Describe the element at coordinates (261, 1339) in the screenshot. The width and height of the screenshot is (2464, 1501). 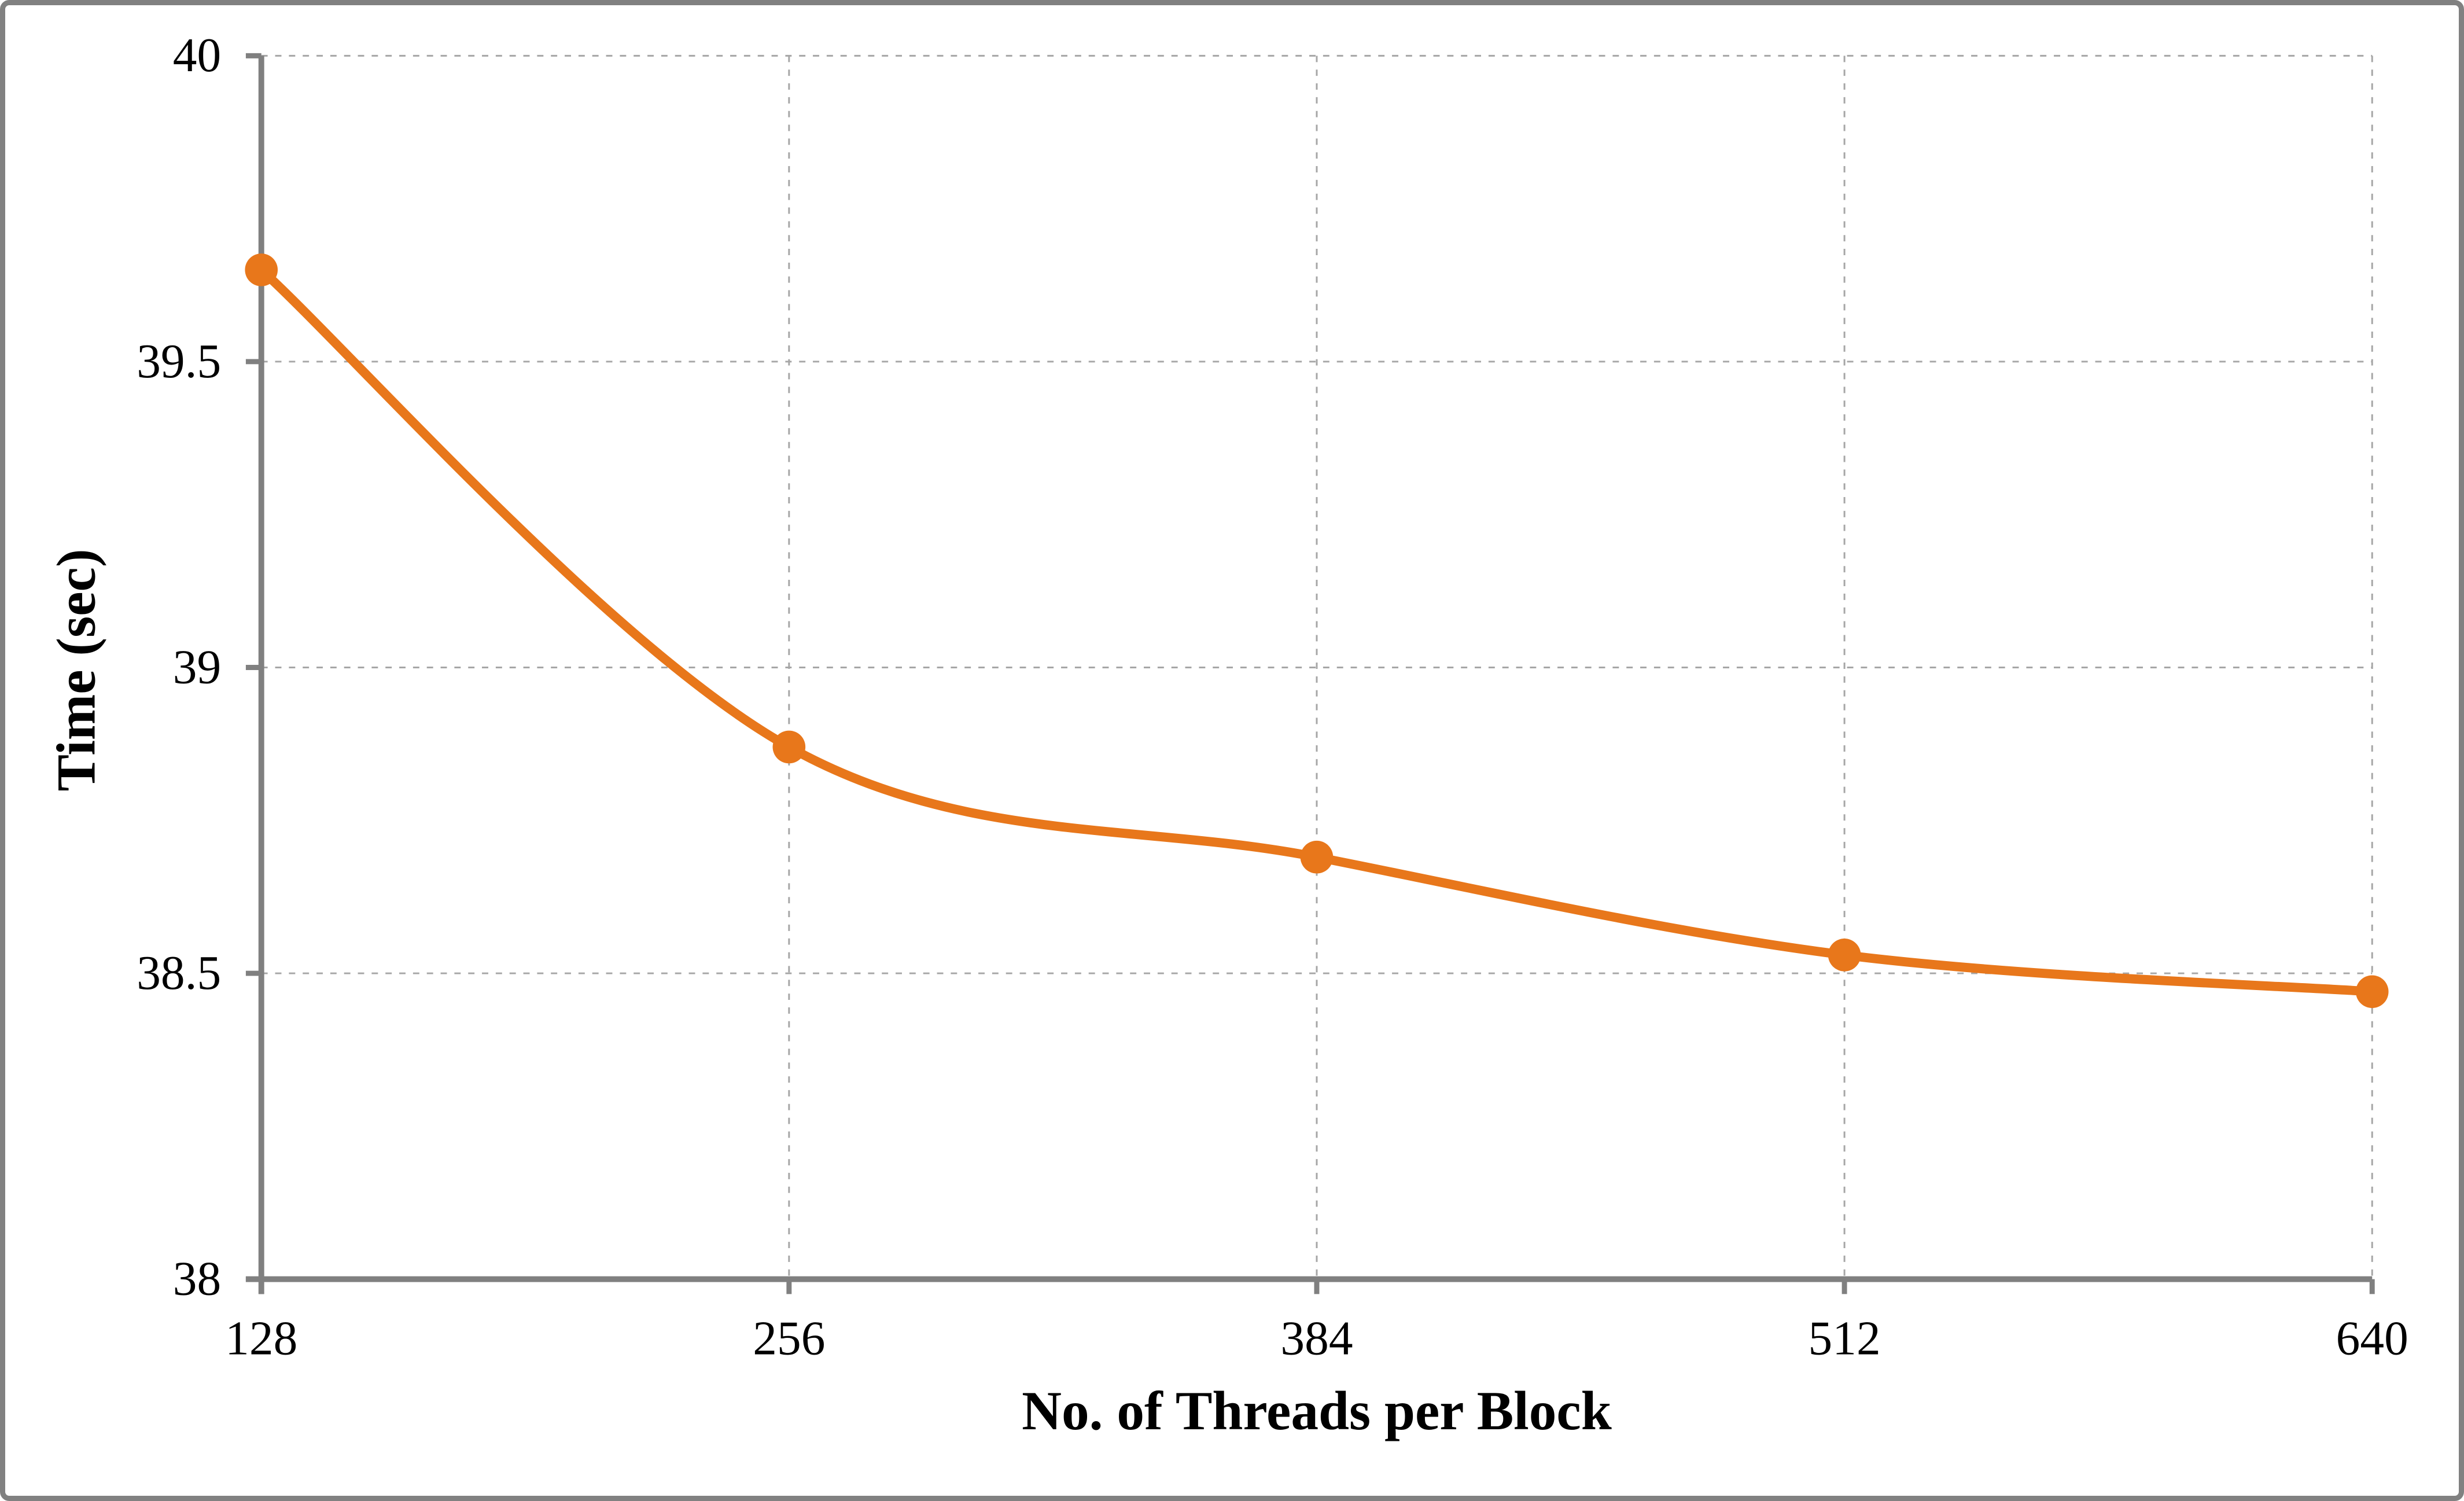
I see `x-tick-label: 128` at that location.